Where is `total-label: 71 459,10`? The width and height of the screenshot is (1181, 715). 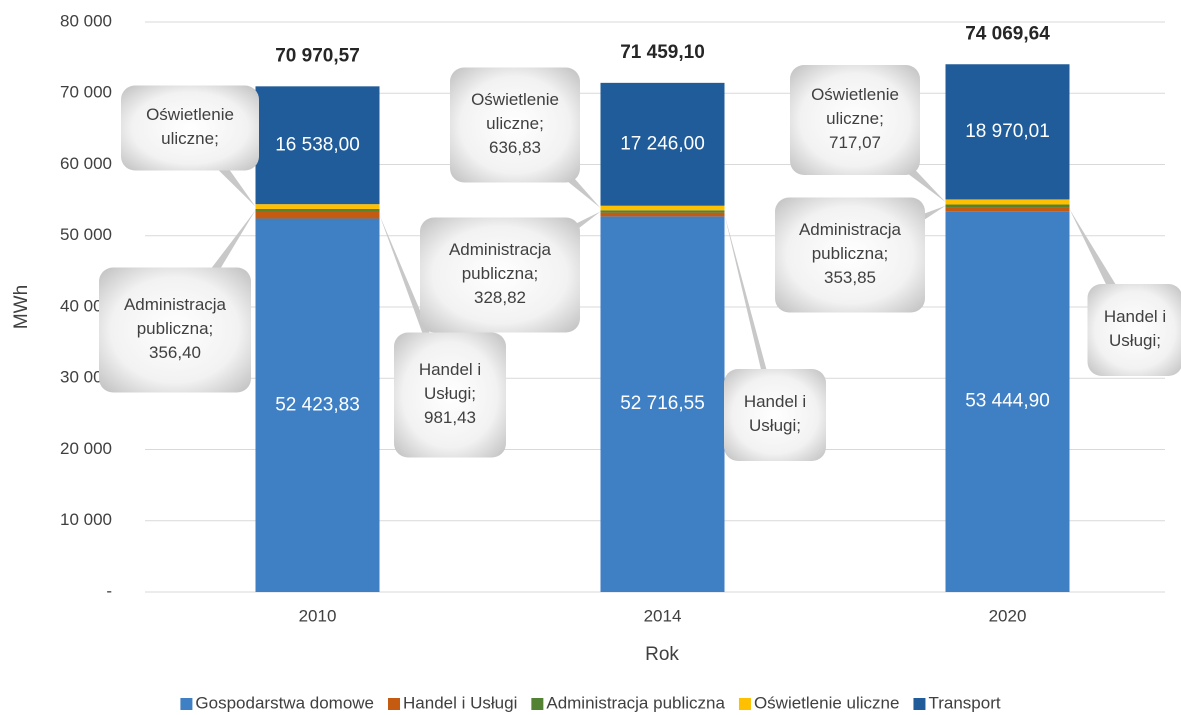 total-label: 71 459,10 is located at coordinates (662, 52).